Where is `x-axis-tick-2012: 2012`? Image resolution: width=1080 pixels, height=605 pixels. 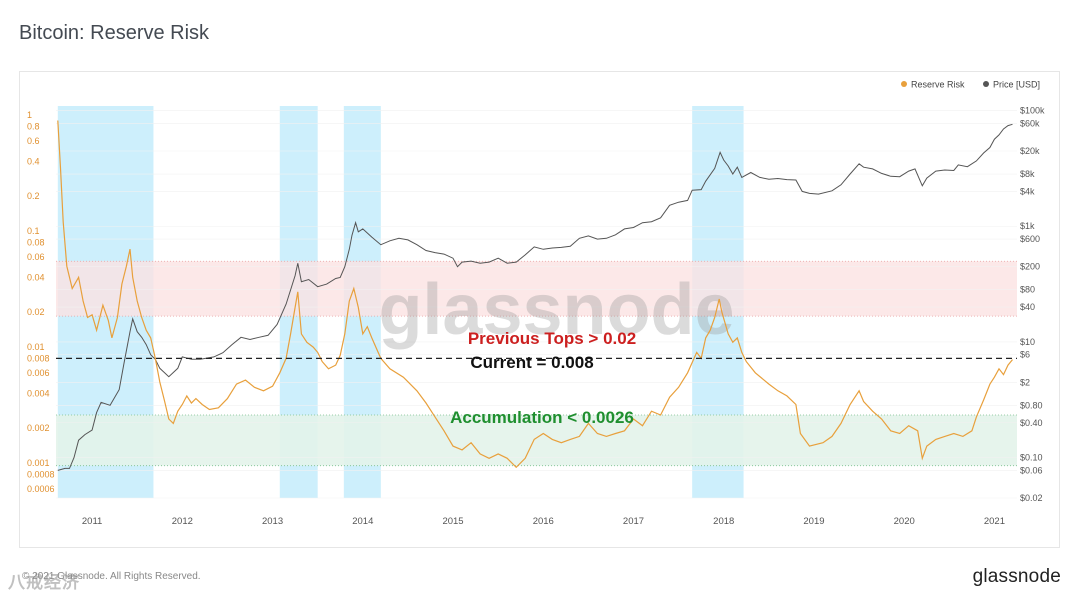
x-axis-tick-2012: 2012 is located at coordinates (182, 521).